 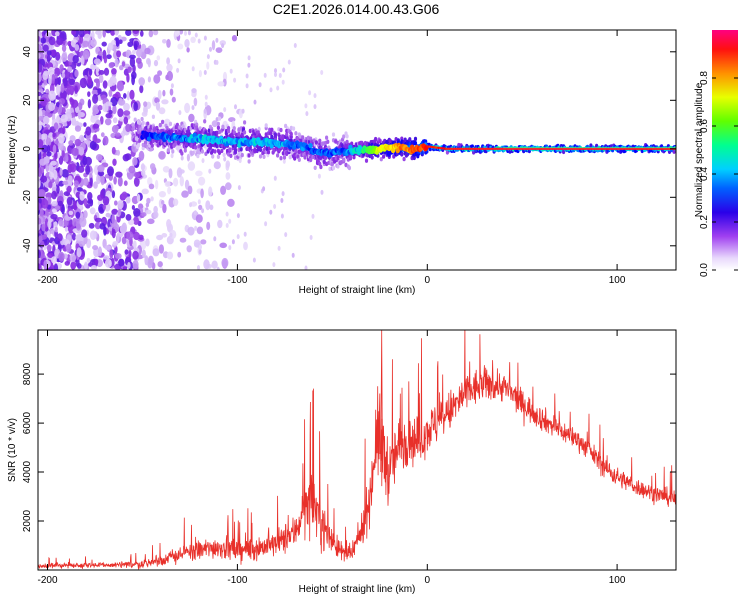 I want to click on snr-x-axis-label: Height of straight line (km), so click(x=357, y=589).